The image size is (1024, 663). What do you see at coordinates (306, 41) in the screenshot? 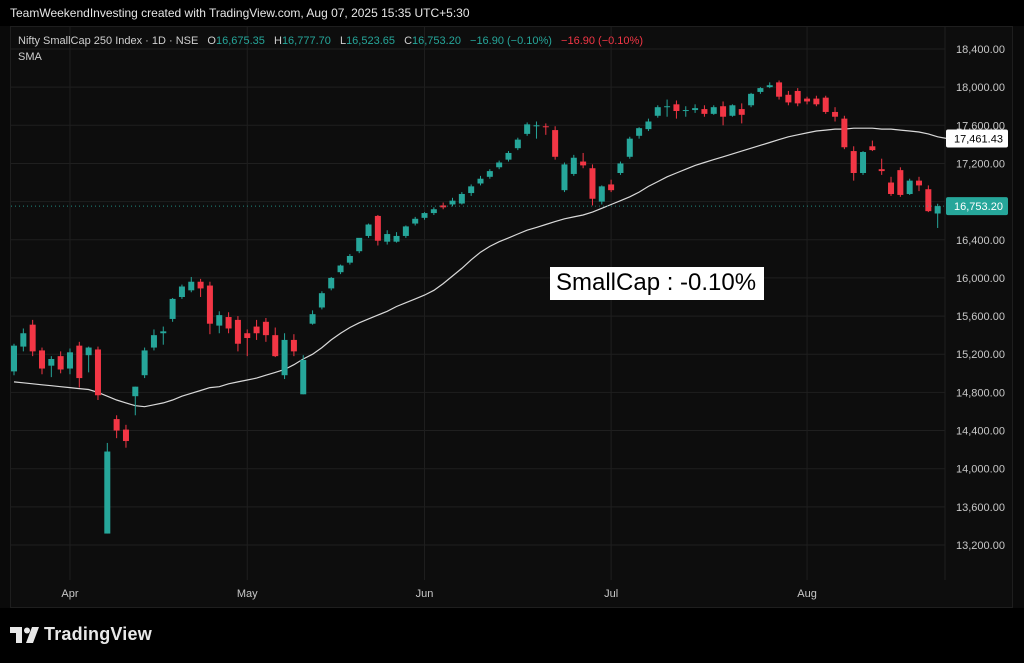
I see `high-value: 16,777.70` at bounding box center [306, 41].